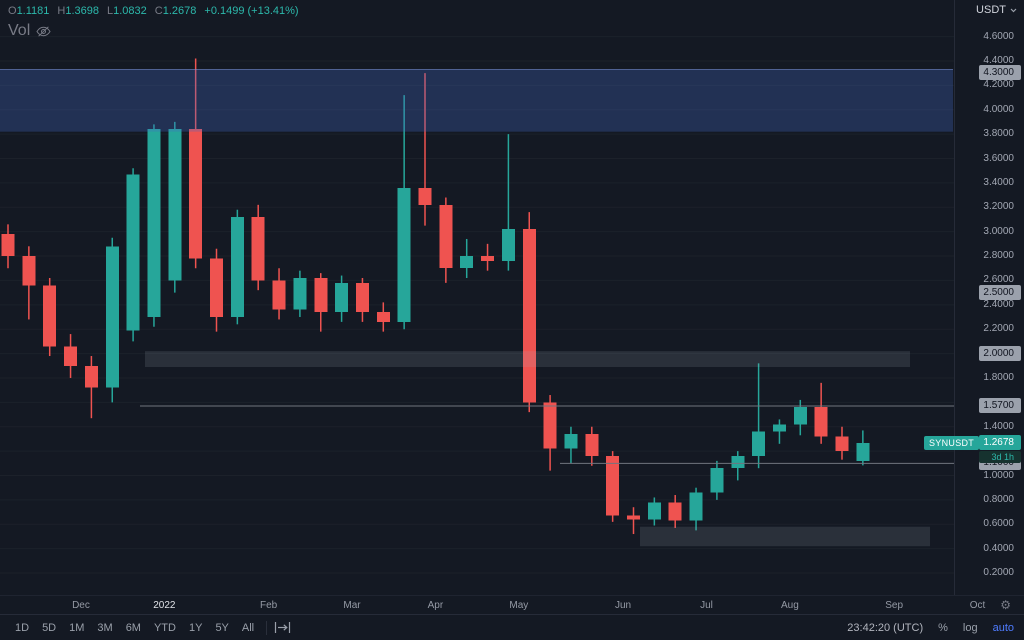  Describe the element at coordinates (195, 627) in the screenshot. I see `range-button-1y: 1Y` at that location.